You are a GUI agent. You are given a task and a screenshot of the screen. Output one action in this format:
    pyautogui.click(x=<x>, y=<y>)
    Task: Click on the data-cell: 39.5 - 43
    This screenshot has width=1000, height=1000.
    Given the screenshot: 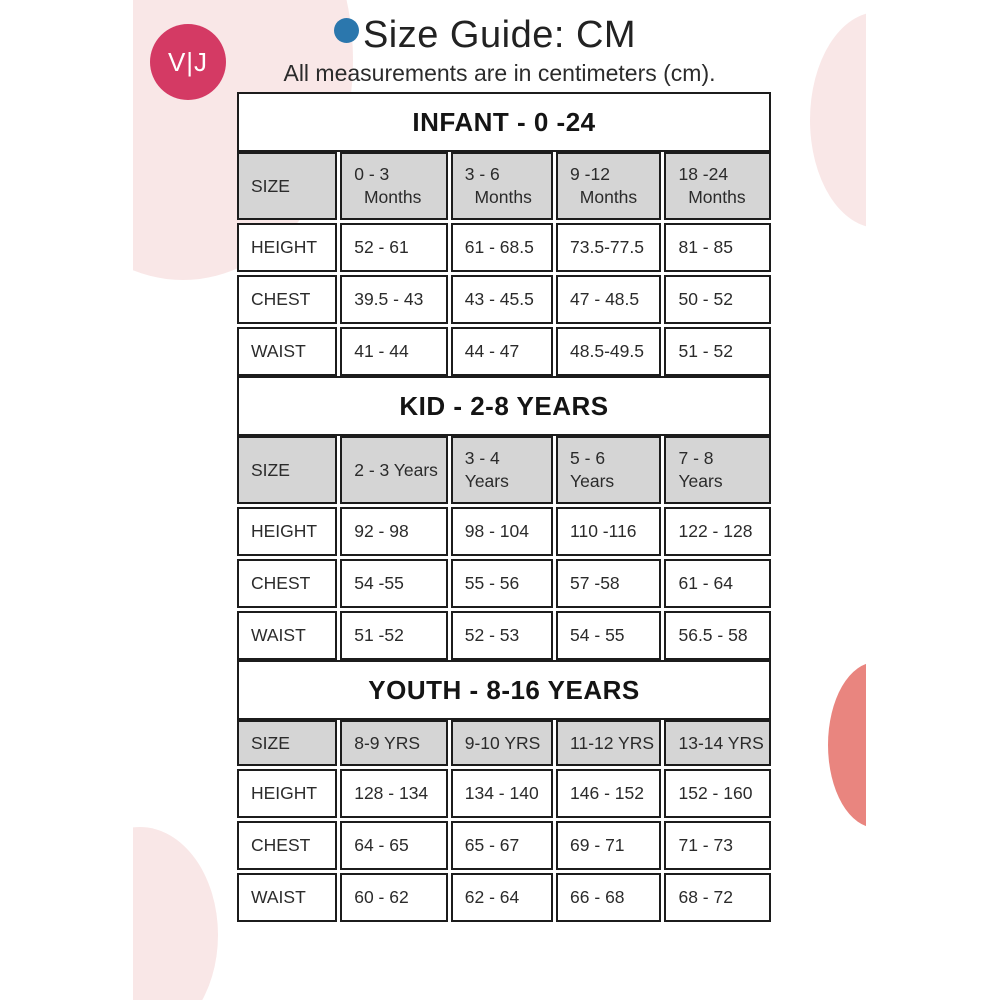 What is the action you would take?
    pyautogui.click(x=394, y=299)
    